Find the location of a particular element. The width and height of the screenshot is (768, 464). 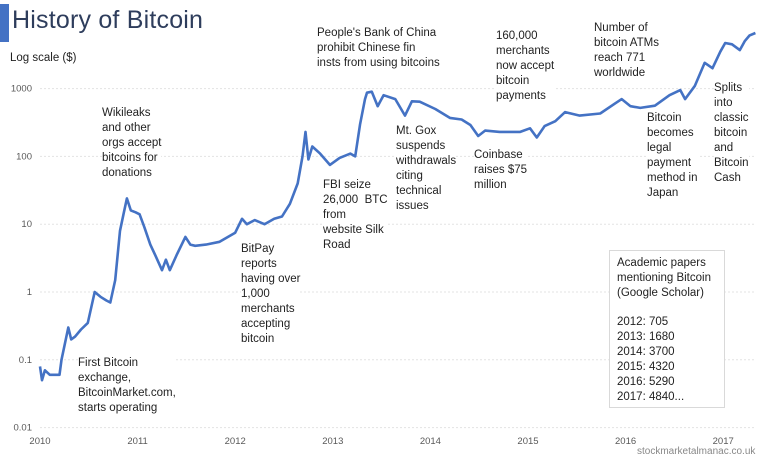

source-credit: stockmarketalmanac.co.uk is located at coordinates (696, 451).